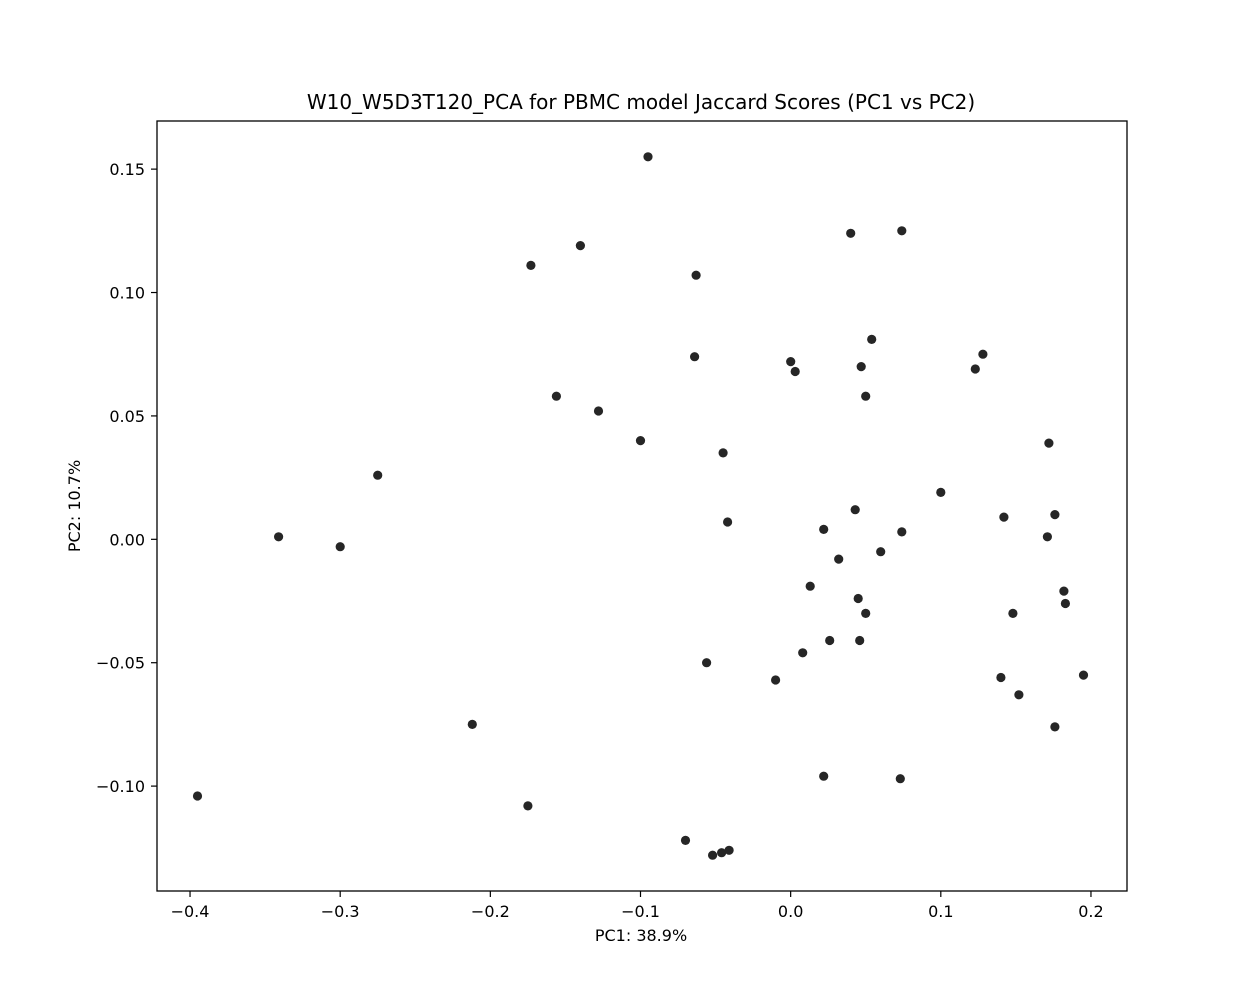  What do you see at coordinates (127, 293) in the screenshot?
I see `y-tick-label: 0.10` at bounding box center [127, 293].